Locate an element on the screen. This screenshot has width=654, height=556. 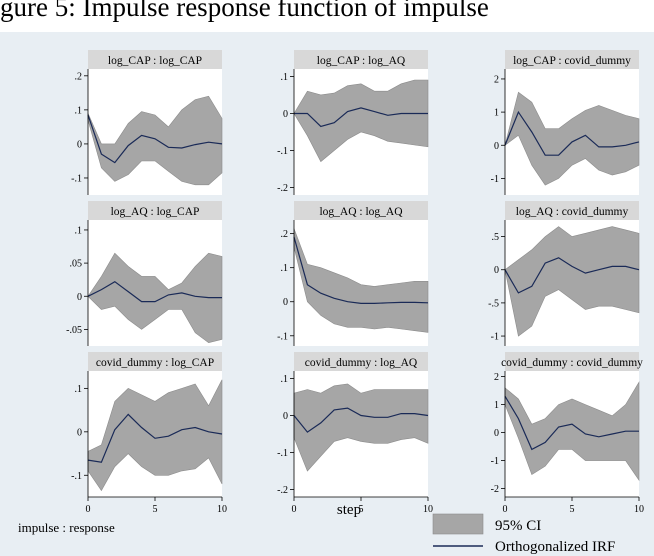
panel-title: covid_dummy : log_CAP is located at coordinates (155, 363).